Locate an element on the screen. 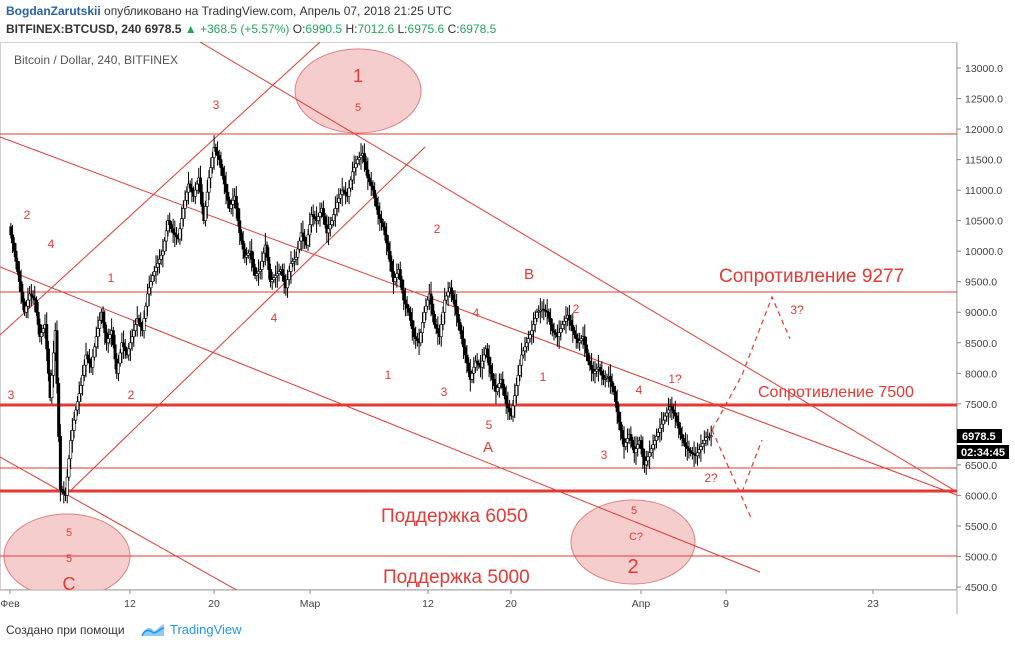 The image size is (1015, 649). support-5000-label: Поддержка 5000 is located at coordinates (456, 577).